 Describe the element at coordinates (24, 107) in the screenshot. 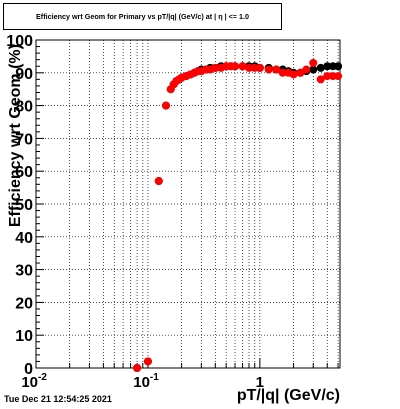

I see `y-tick-label: 80` at that location.